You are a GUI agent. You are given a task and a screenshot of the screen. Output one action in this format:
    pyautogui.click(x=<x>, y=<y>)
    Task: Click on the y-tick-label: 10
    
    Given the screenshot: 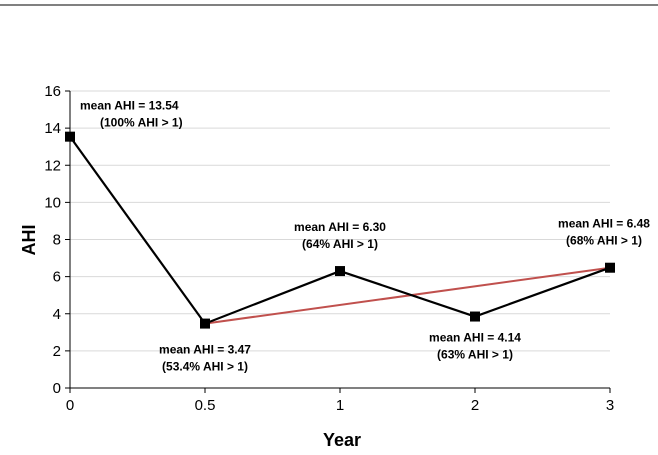 What is the action you would take?
    pyautogui.click(x=52, y=202)
    